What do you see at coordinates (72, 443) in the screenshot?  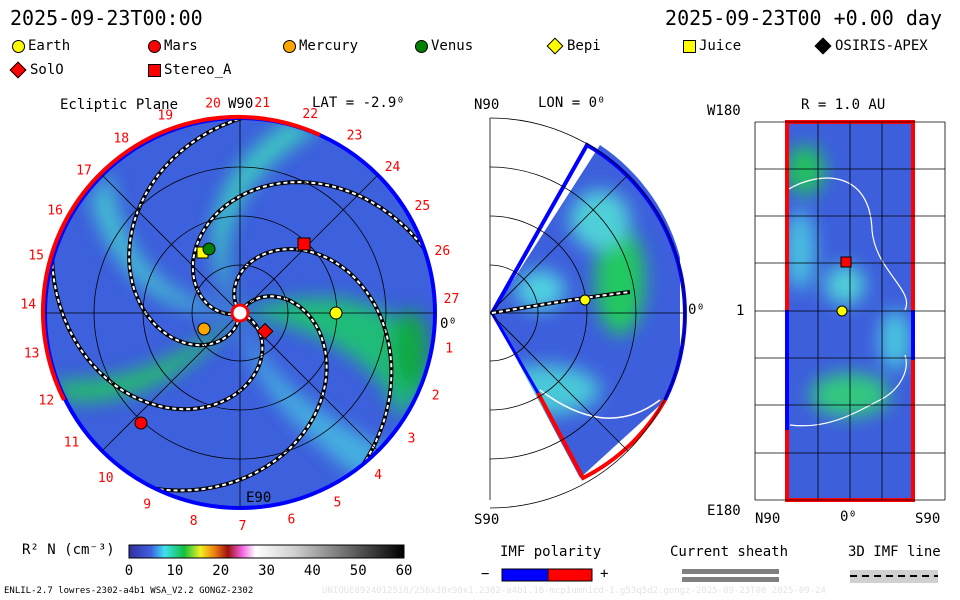 I see `sector-label: 11` at bounding box center [72, 443].